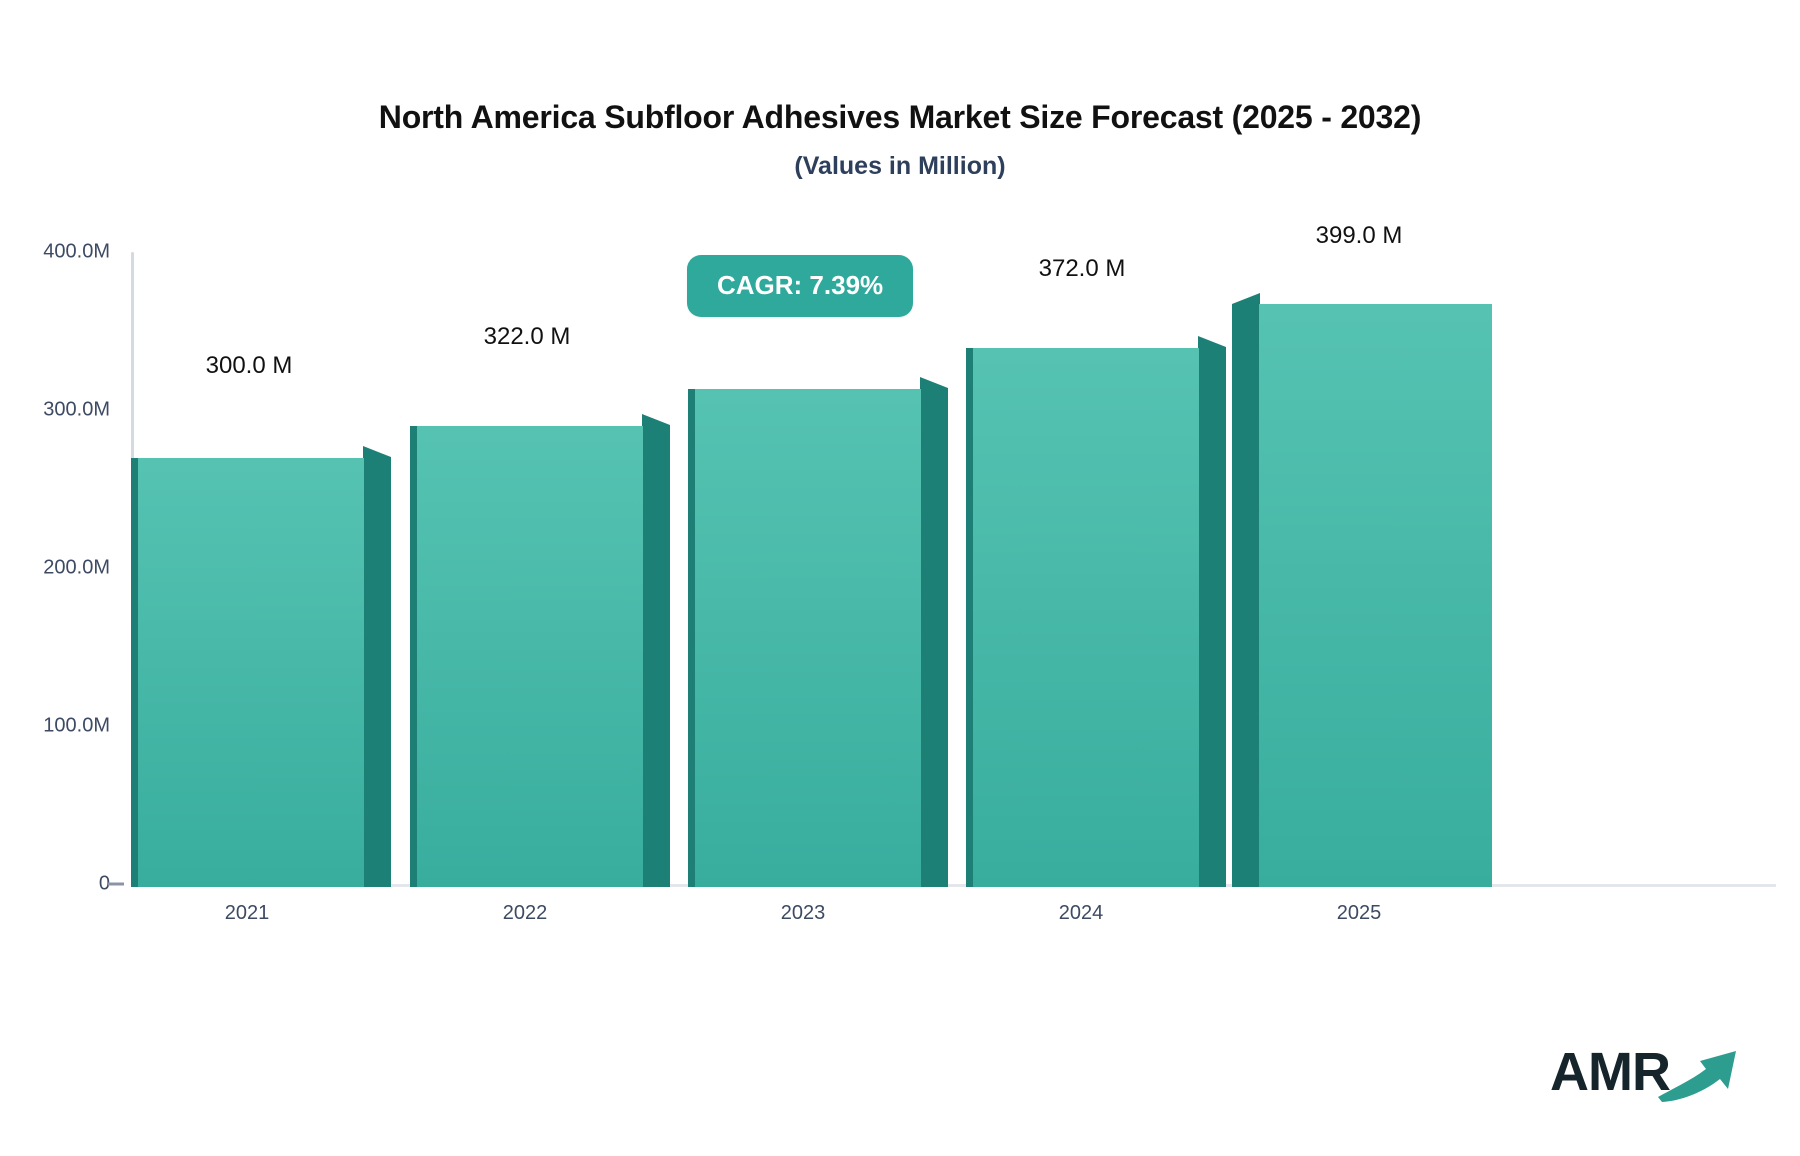  What do you see at coordinates (104, 883) in the screenshot?
I see `y-tick-label-0: 0` at bounding box center [104, 883].